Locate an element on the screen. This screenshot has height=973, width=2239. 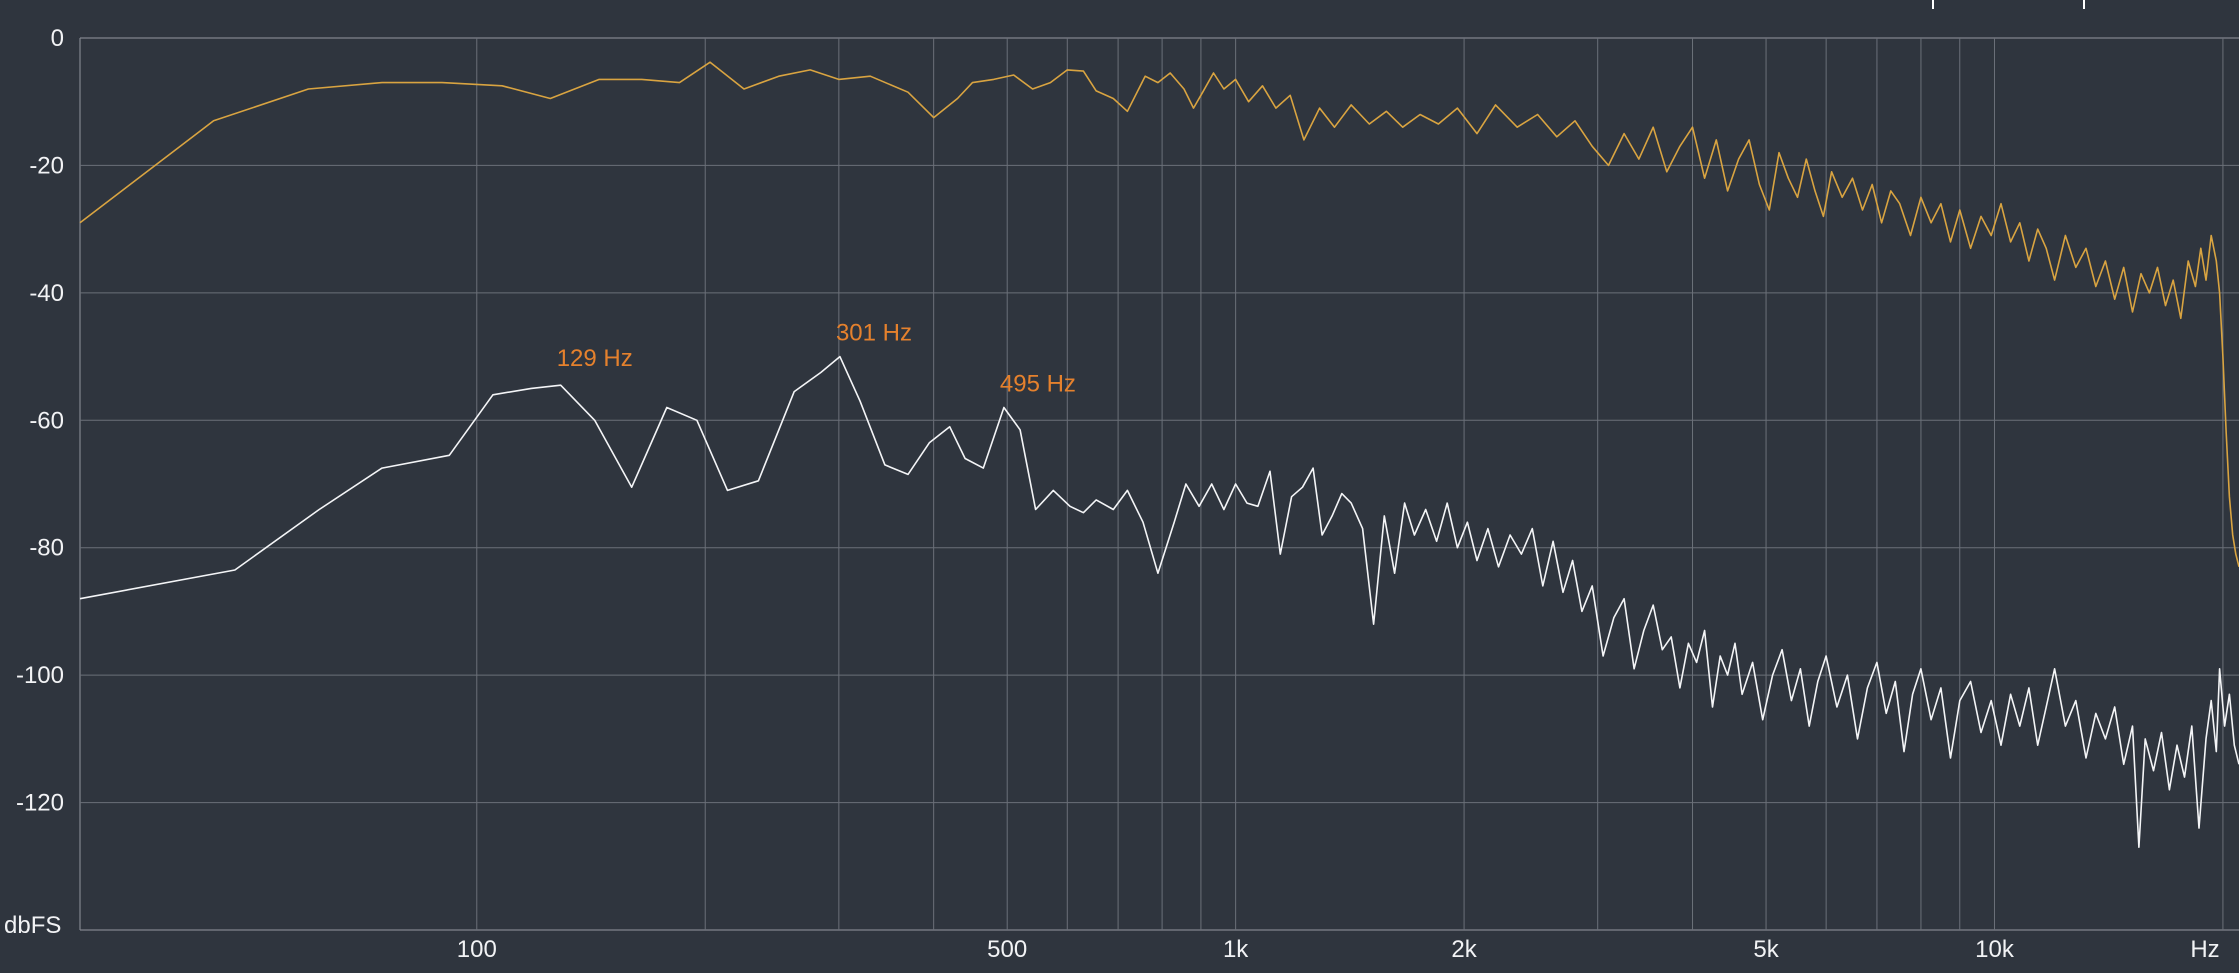
overlay-marks is located at coordinates (2008, 4).